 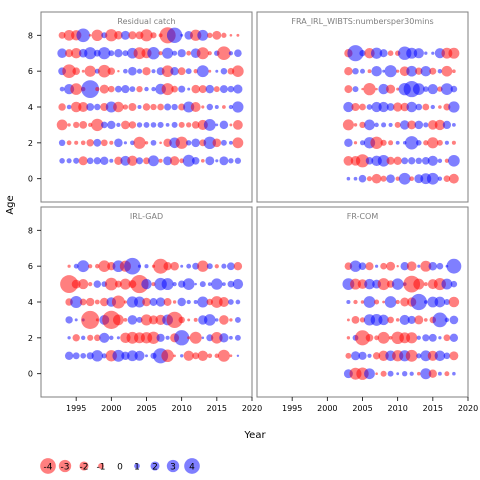 I want to click on x-tick-label: 2000, so click(x=327, y=408).